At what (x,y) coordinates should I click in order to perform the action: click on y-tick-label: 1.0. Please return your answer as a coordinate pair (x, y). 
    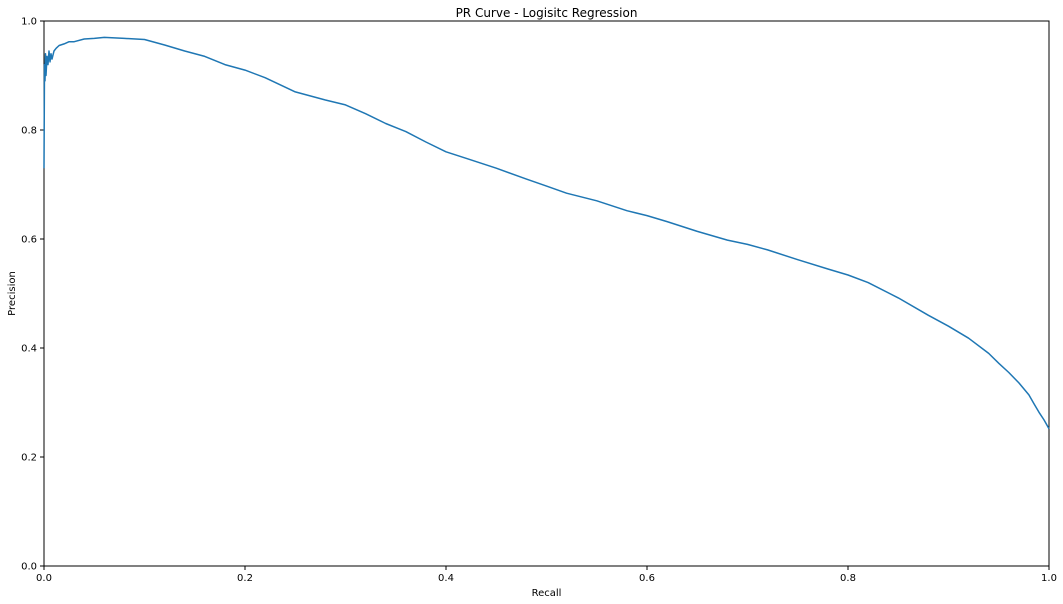
    Looking at the image, I should click on (29, 22).